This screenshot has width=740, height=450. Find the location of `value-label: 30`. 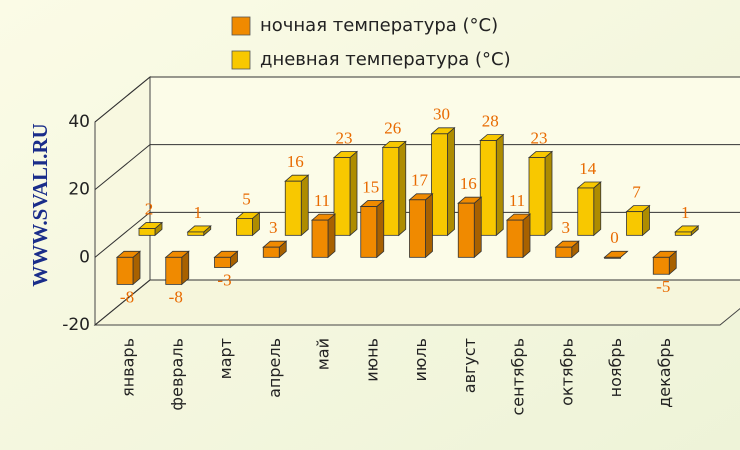

value-label: 30 is located at coordinates (441, 114).